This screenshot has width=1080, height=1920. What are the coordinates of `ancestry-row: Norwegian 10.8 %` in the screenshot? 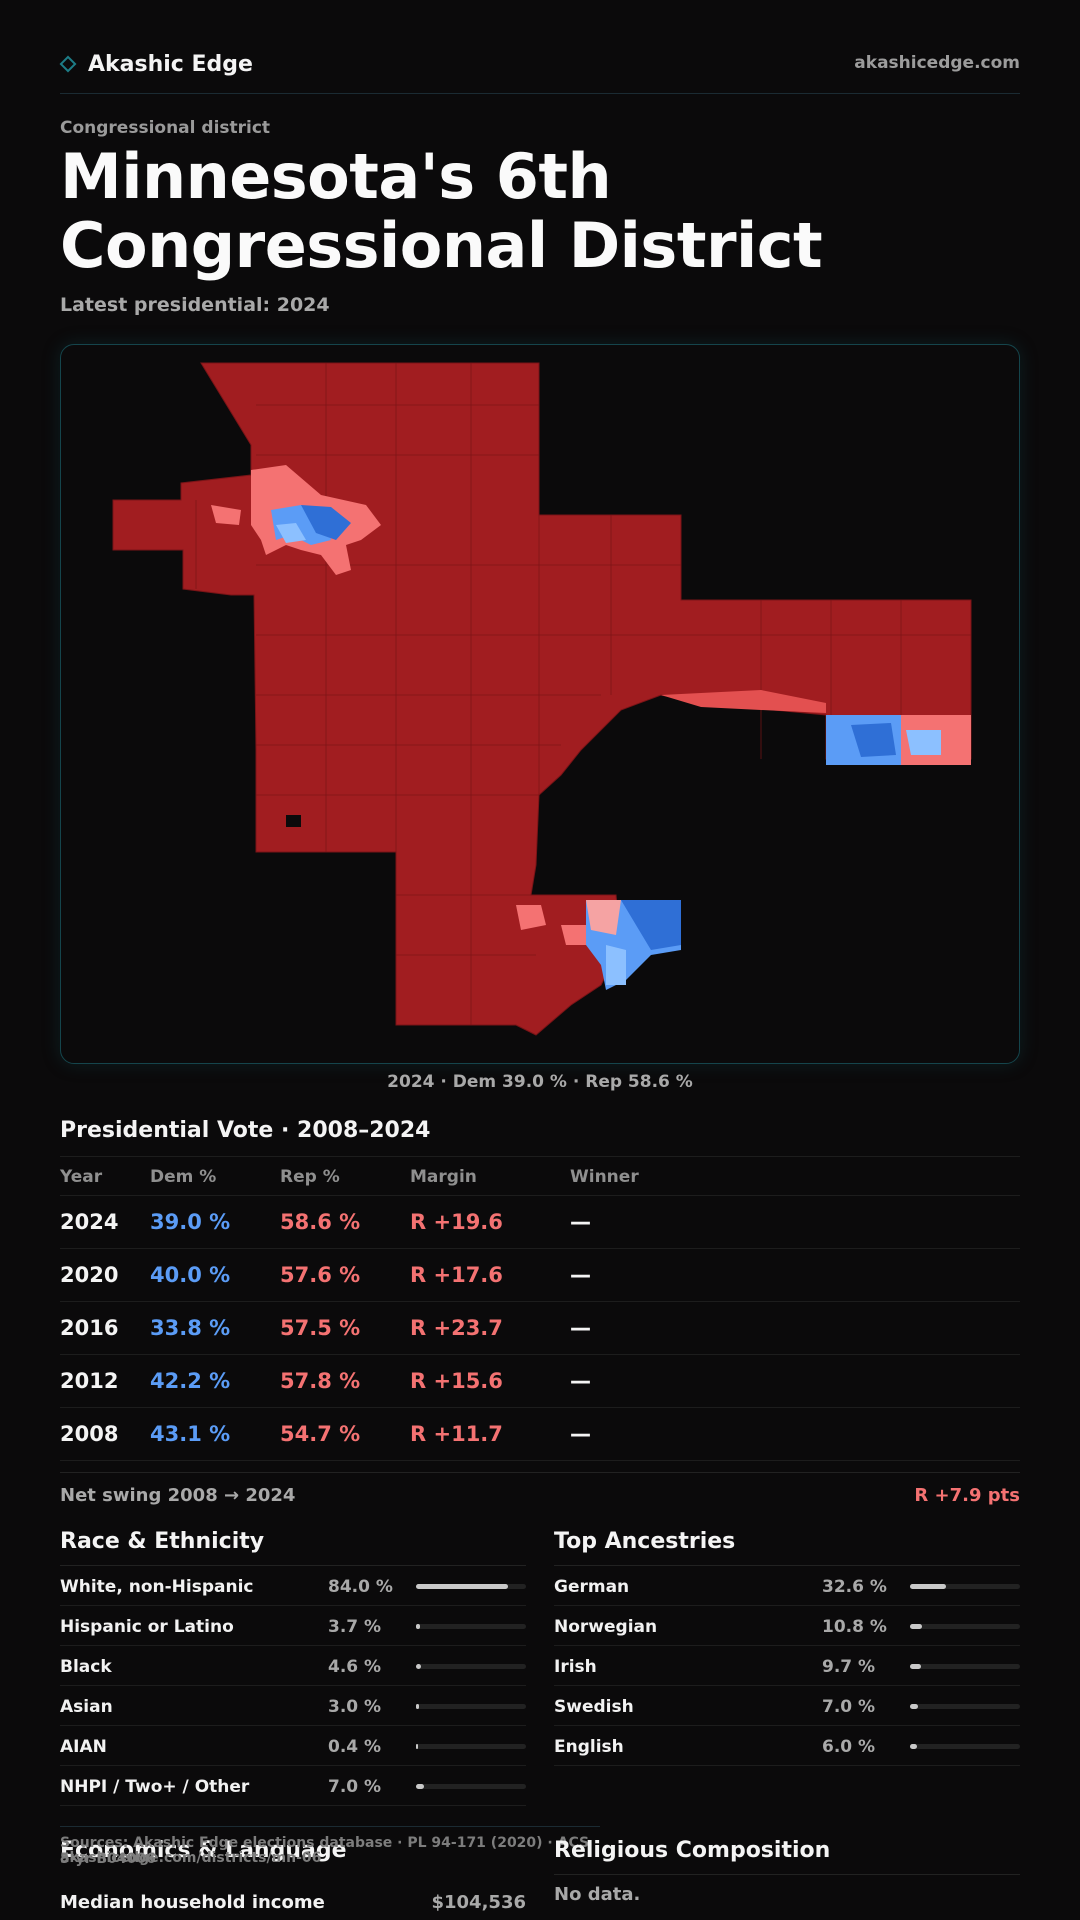 It's located at (787, 1626).